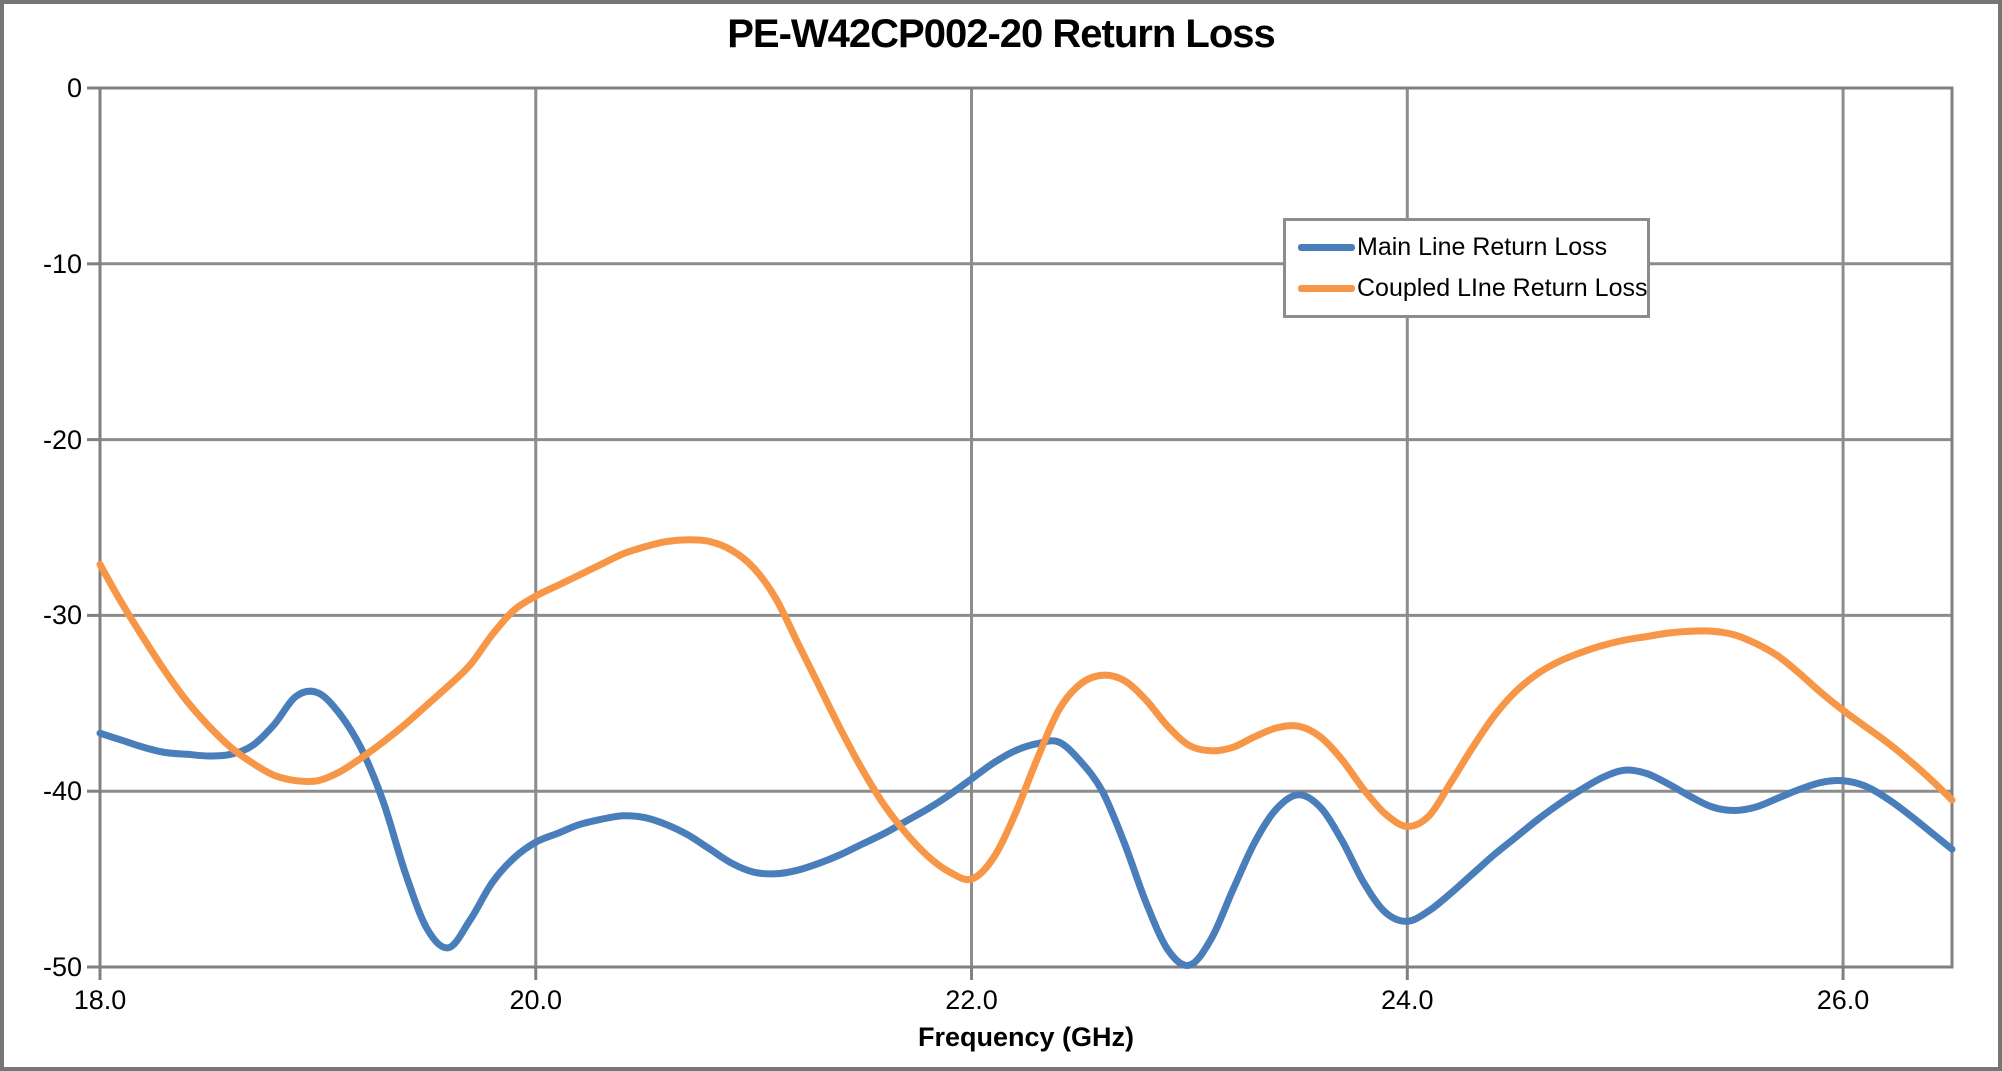 This screenshot has height=1071, width=2002. I want to click on y-tick-label: -10, so click(62, 263).